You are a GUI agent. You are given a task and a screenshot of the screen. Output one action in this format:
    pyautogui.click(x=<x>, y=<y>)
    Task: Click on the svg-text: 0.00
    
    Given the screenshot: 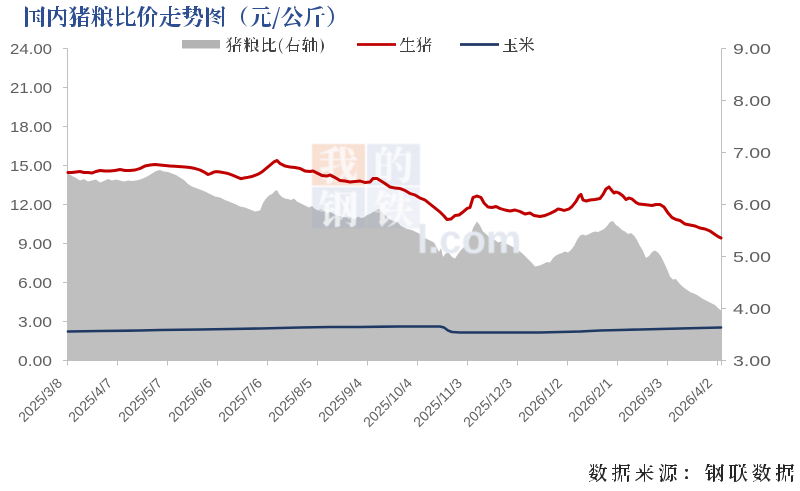 What is the action you would take?
    pyautogui.click(x=35, y=361)
    